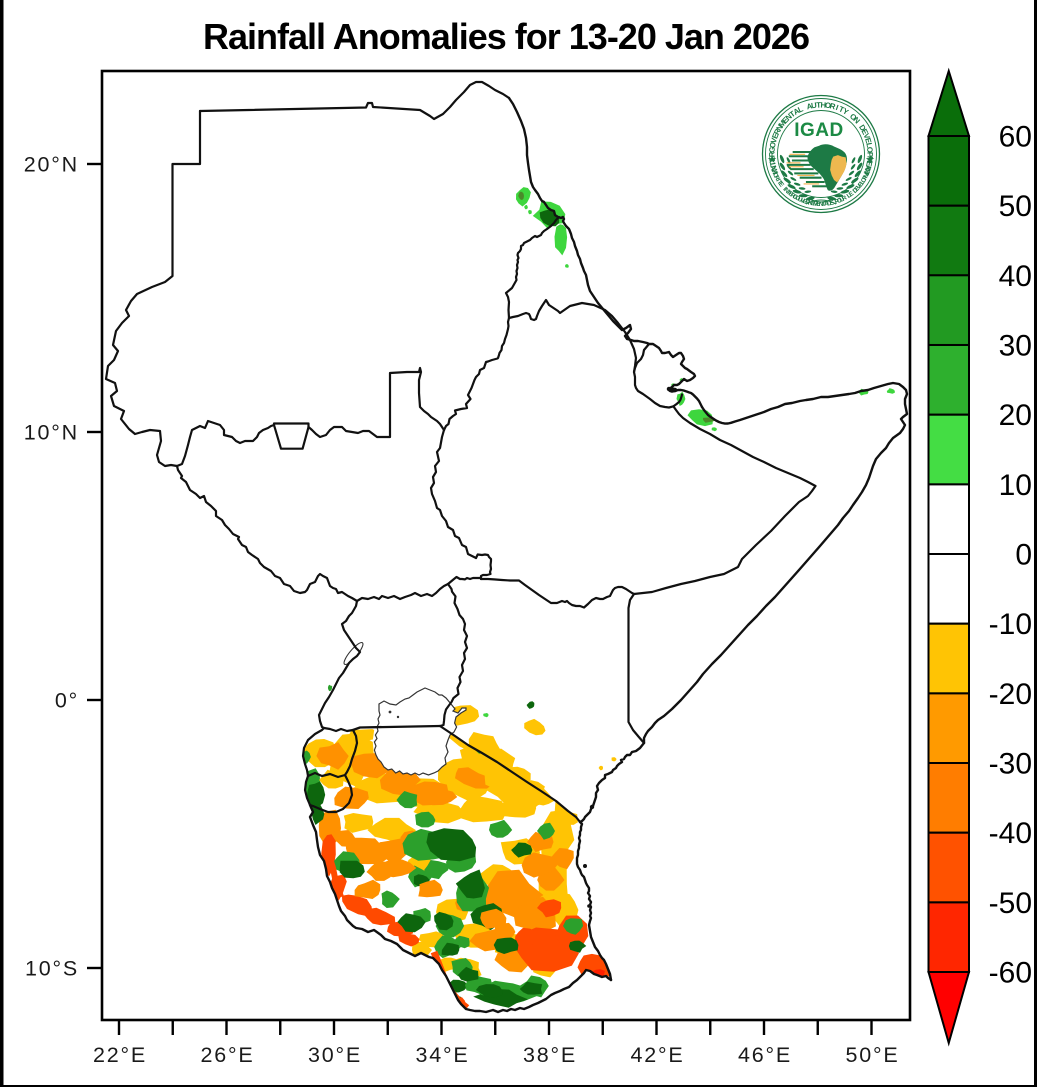  What do you see at coordinates (67, 701) in the screenshot?
I see `svg-text: 0°` at bounding box center [67, 701].